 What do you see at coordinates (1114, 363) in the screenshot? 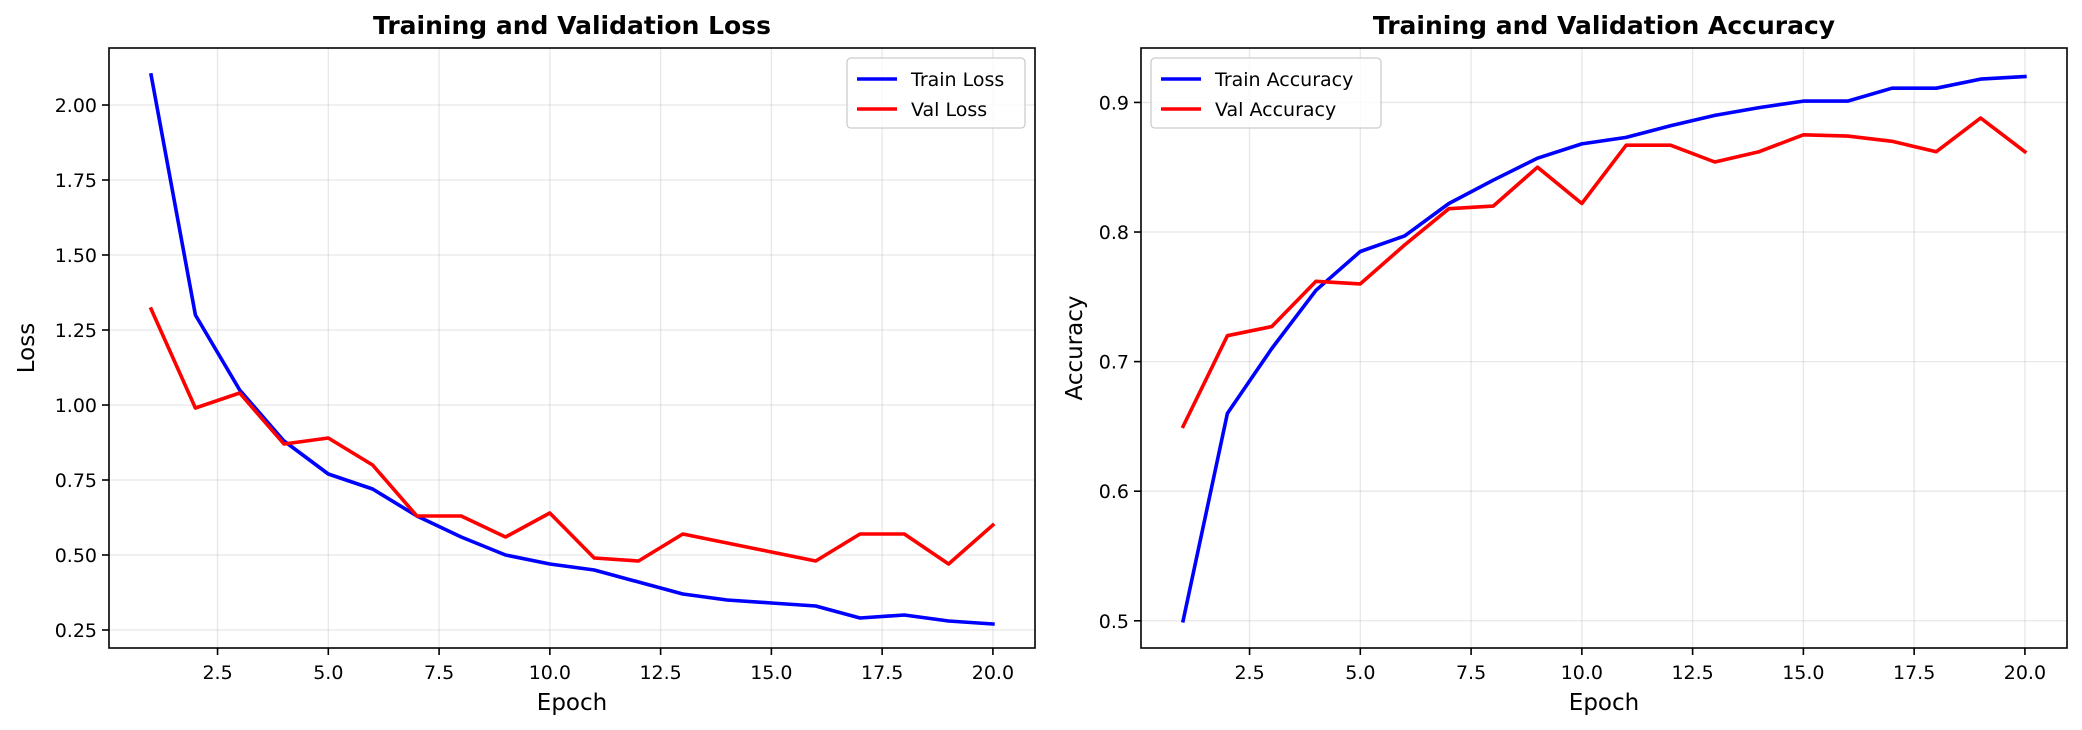
I see `accuracy-y-tick-label: 0.7` at bounding box center [1114, 363].